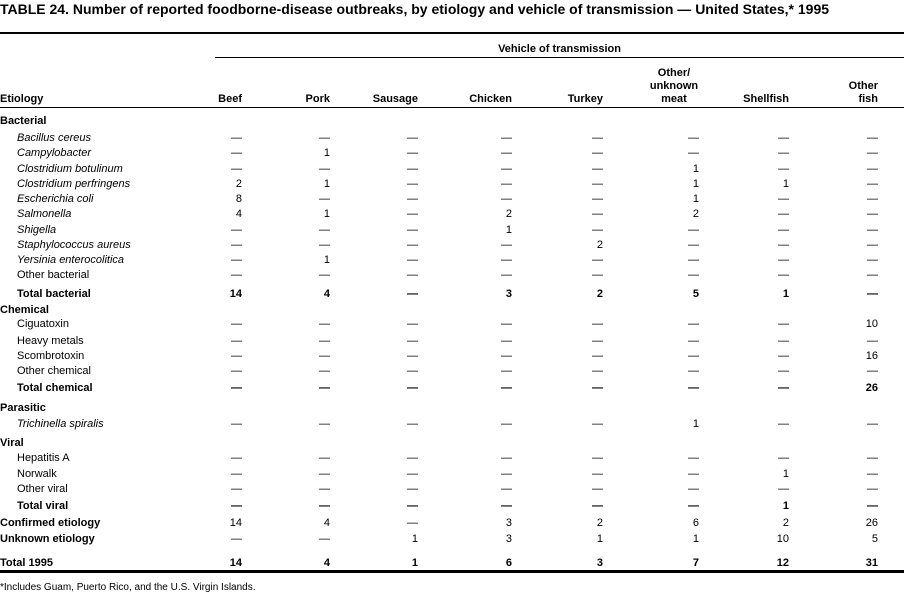  Describe the element at coordinates (74, 184) in the screenshot. I see `row-label: Clostridium perfringens` at that location.